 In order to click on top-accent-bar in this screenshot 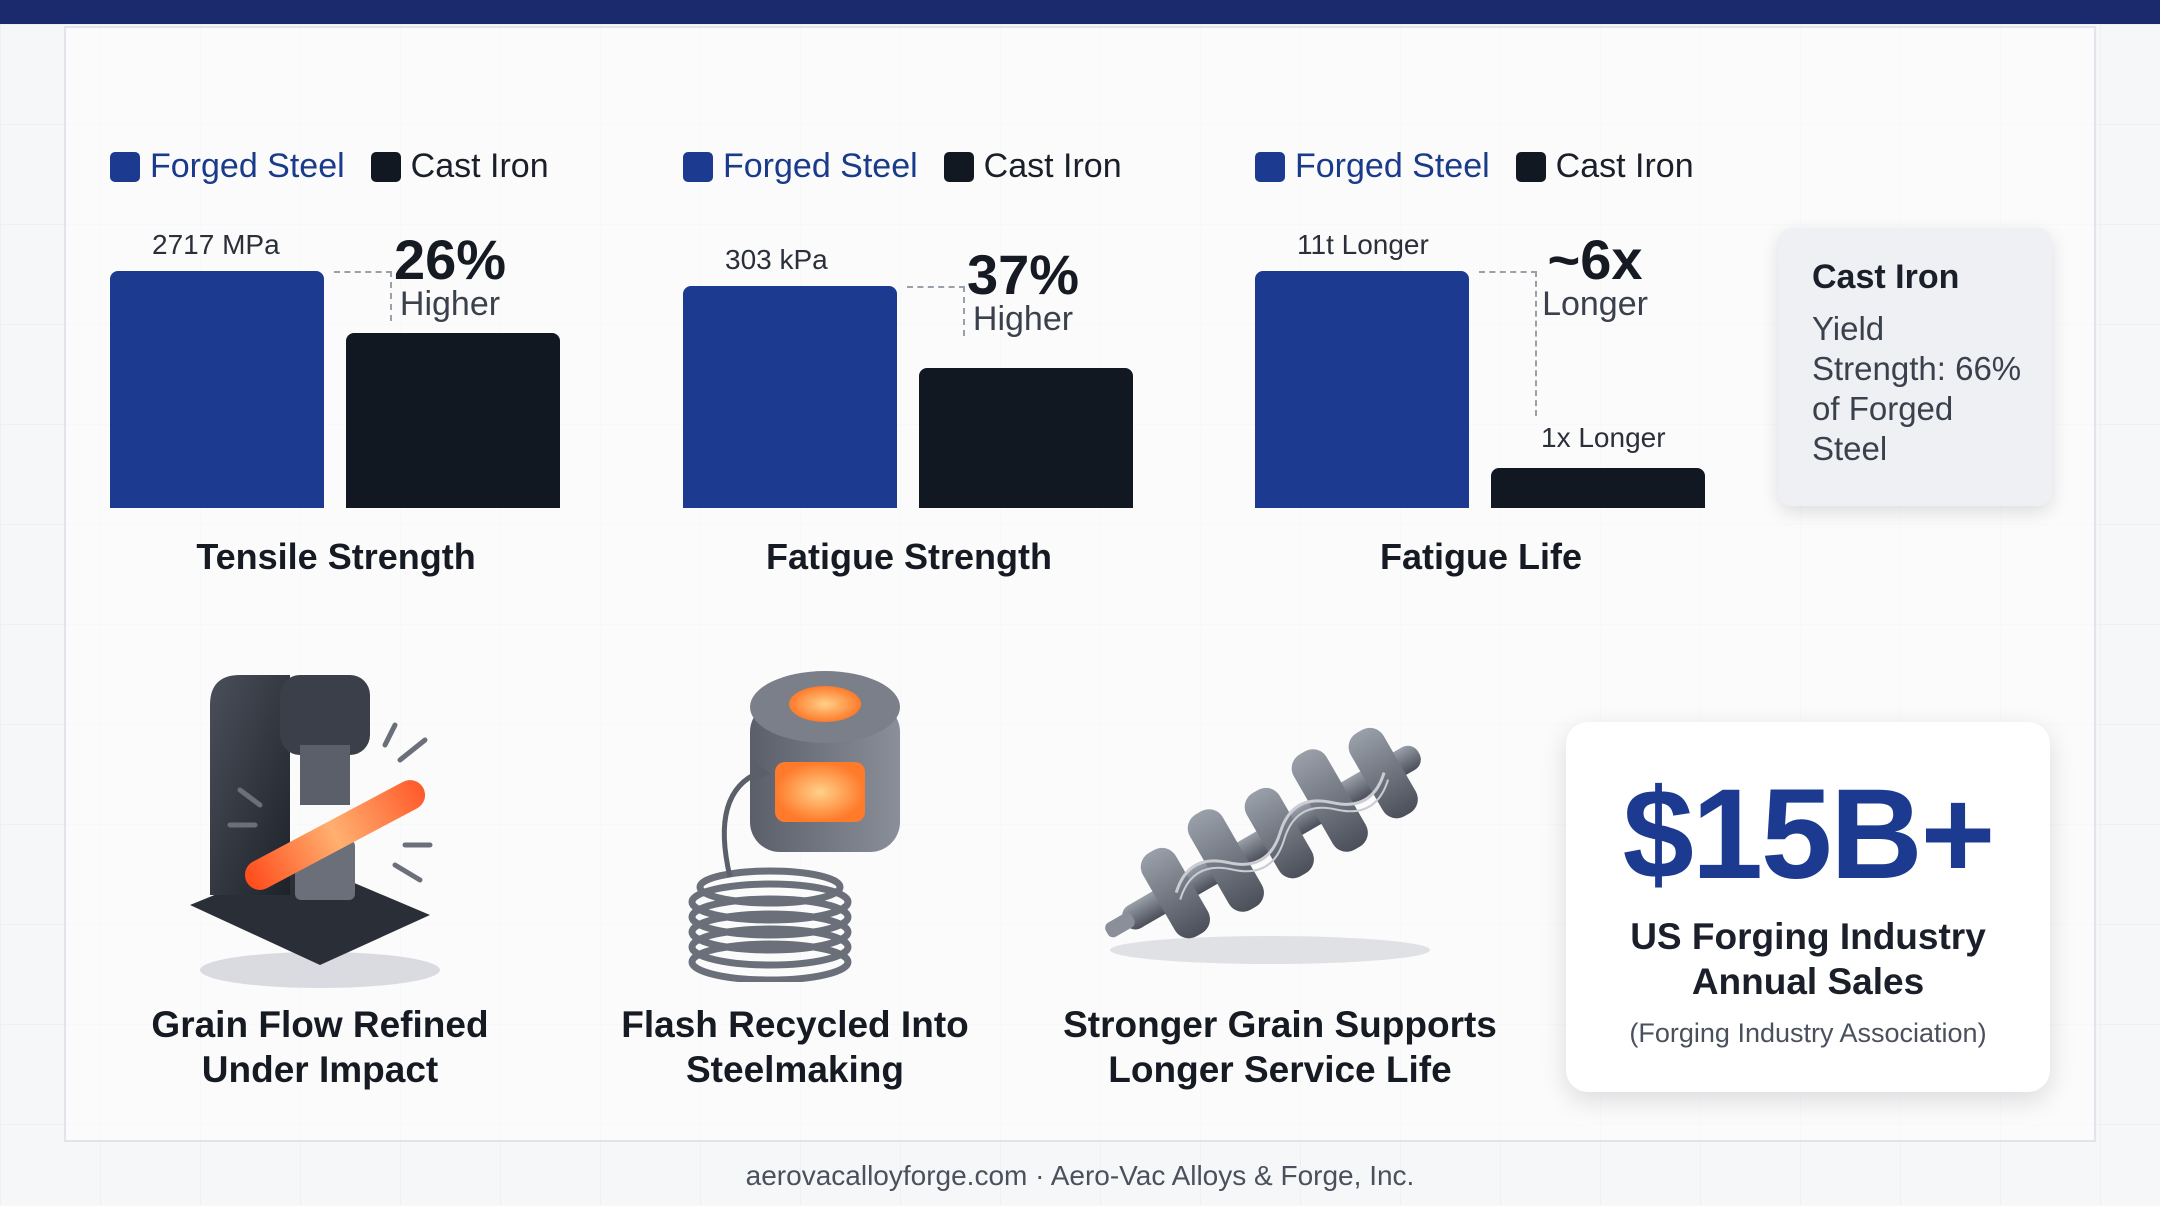, I will do `click(1080, 12)`.